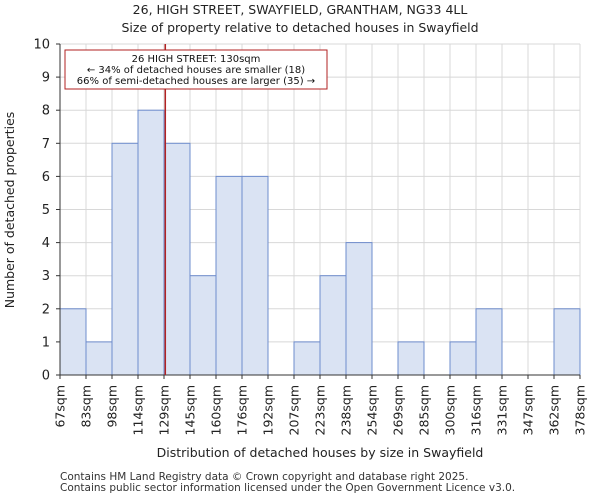 The height and width of the screenshot is (500, 600). I want to click on bar-300sqm, so click(463, 358).